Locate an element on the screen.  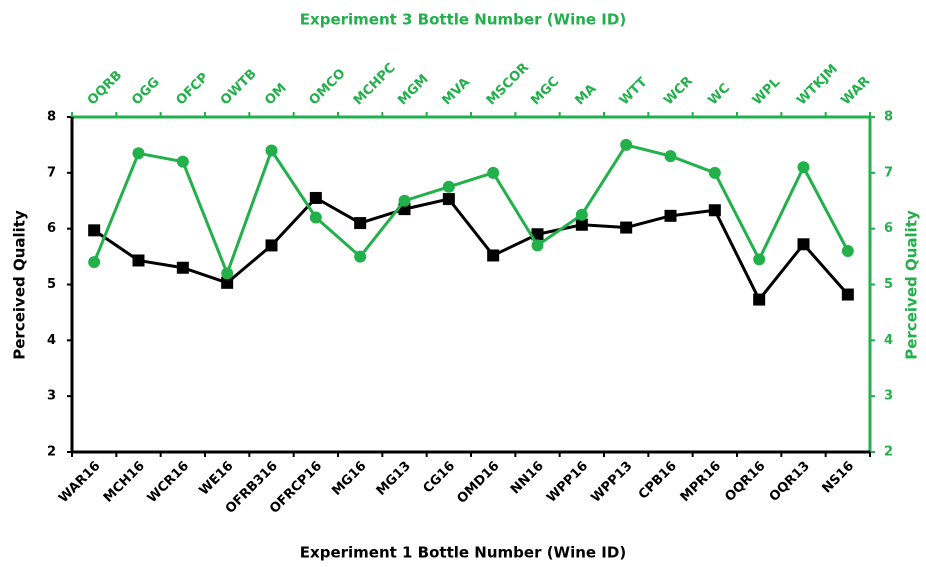
x-tick-label: CG16 is located at coordinates (439, 478).